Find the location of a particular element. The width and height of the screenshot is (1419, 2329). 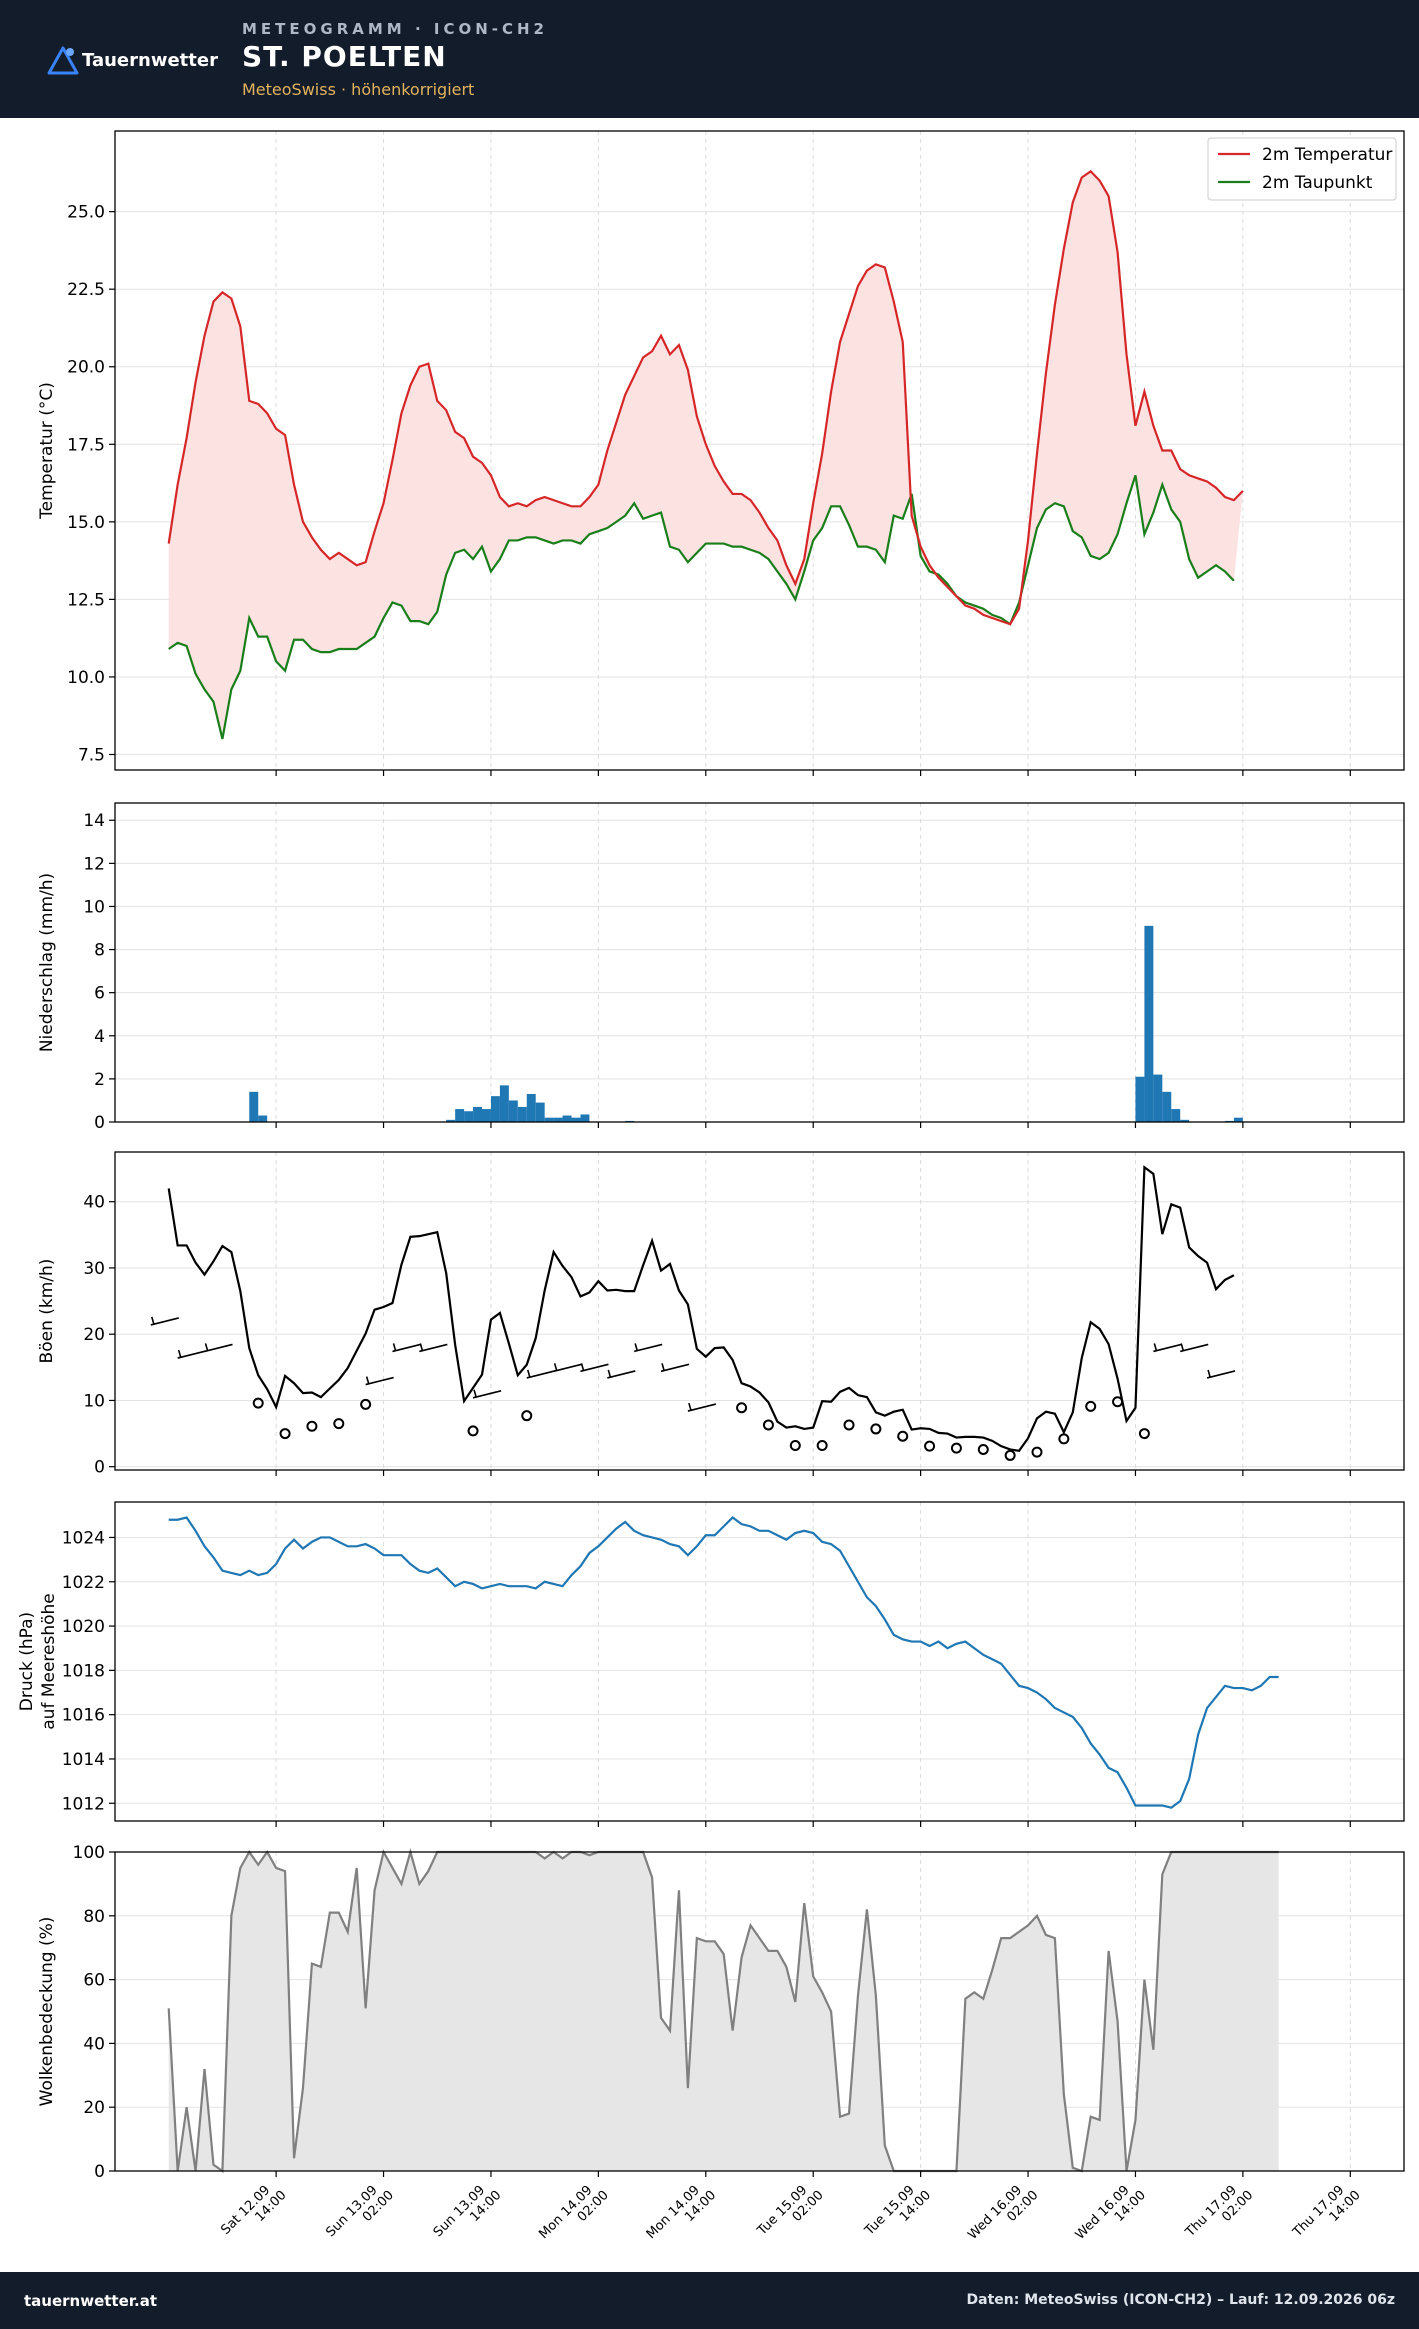

footer-site-link: tauernwetter.at is located at coordinates (91, 2301).